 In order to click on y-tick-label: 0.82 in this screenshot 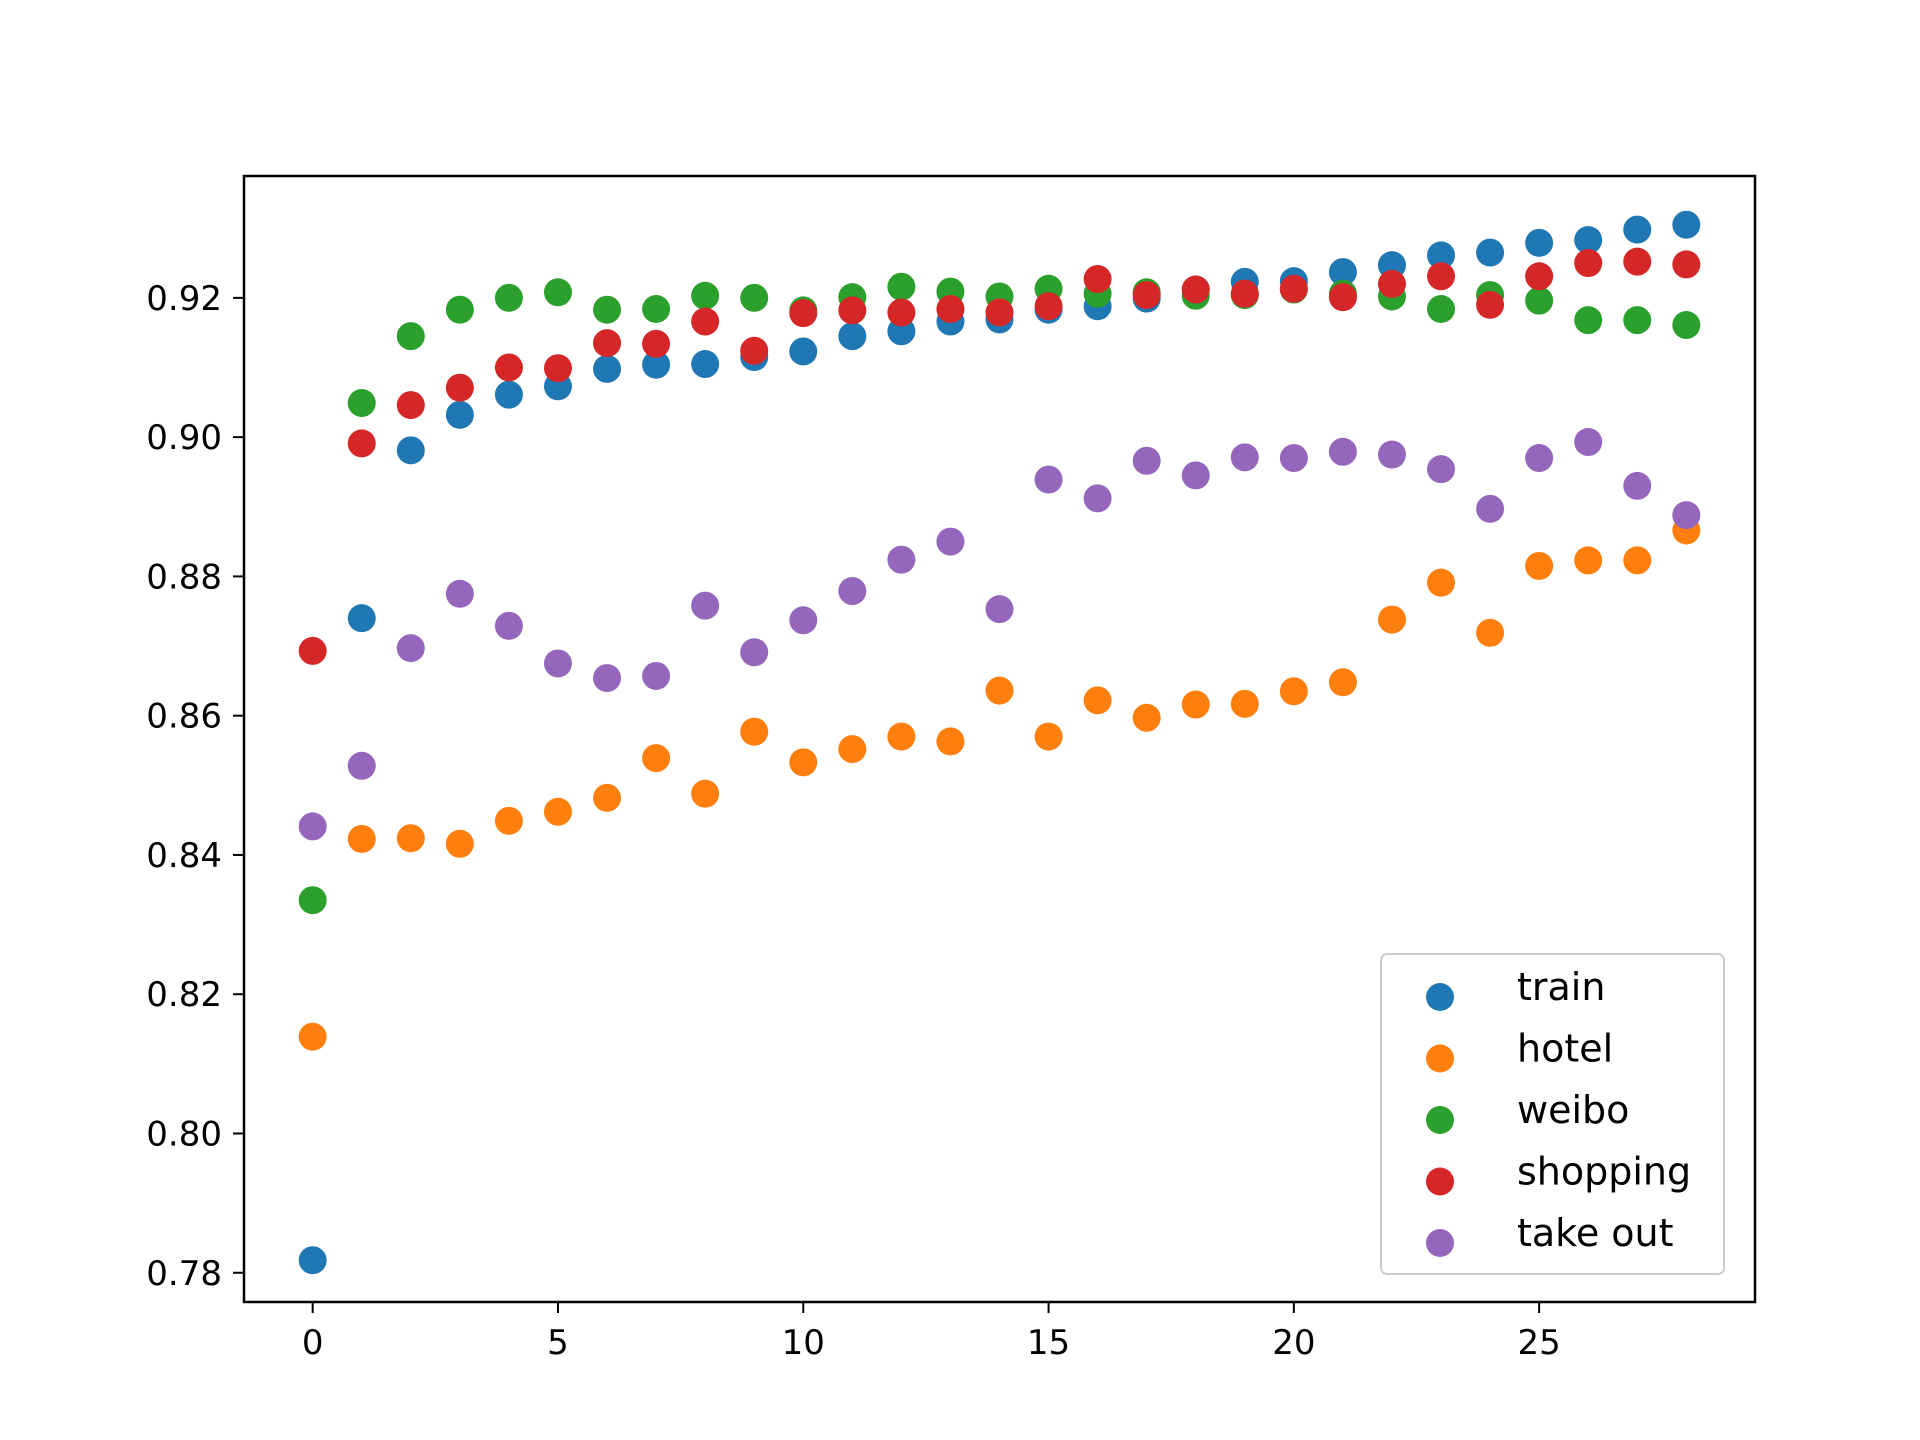, I will do `click(184, 995)`.